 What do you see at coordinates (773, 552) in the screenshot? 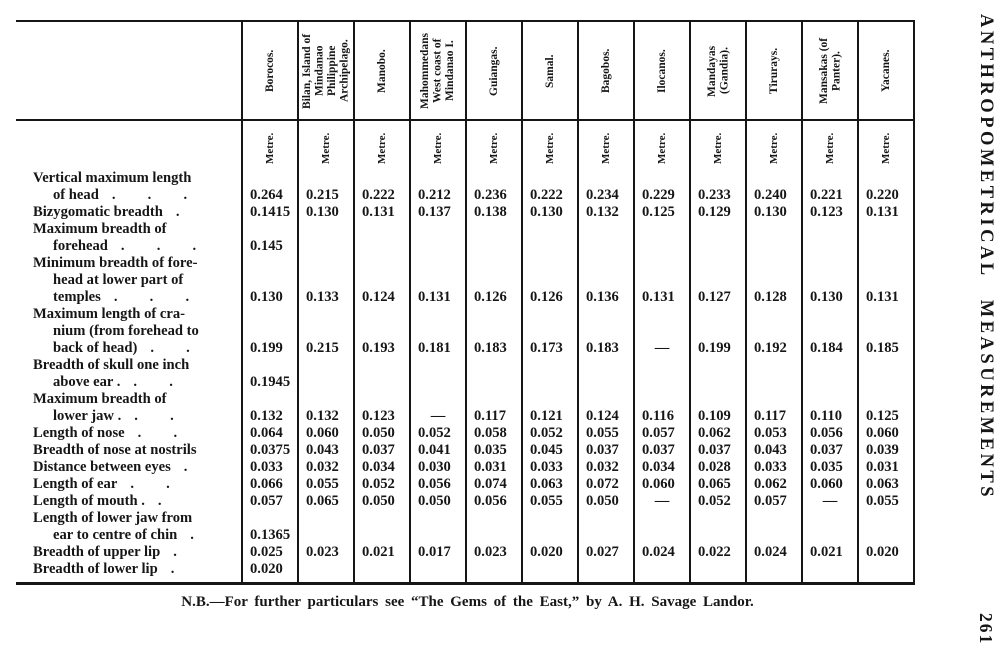
I see `value-cell: 0.024` at bounding box center [773, 552].